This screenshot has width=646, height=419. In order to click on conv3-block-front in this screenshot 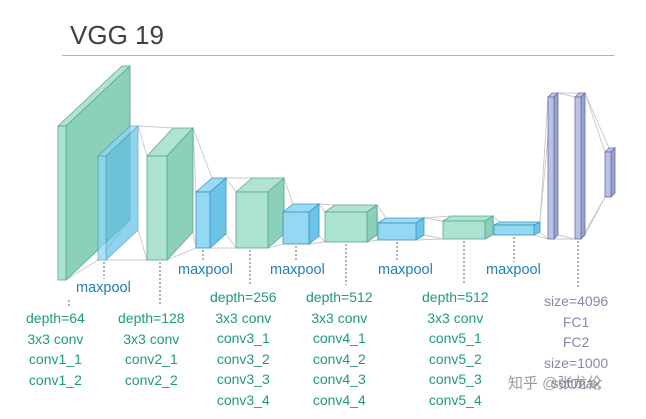, I will do `click(252, 220)`.